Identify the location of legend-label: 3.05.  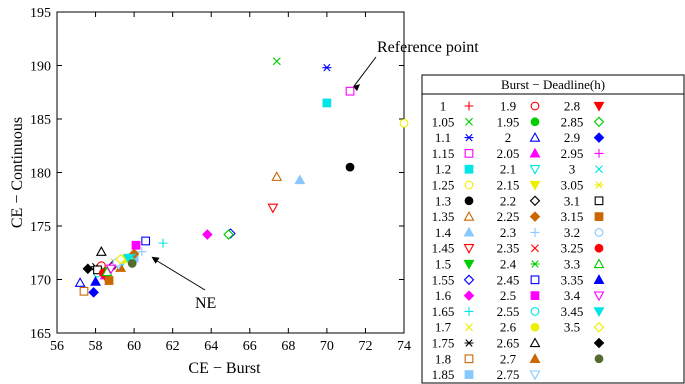
(572, 185).